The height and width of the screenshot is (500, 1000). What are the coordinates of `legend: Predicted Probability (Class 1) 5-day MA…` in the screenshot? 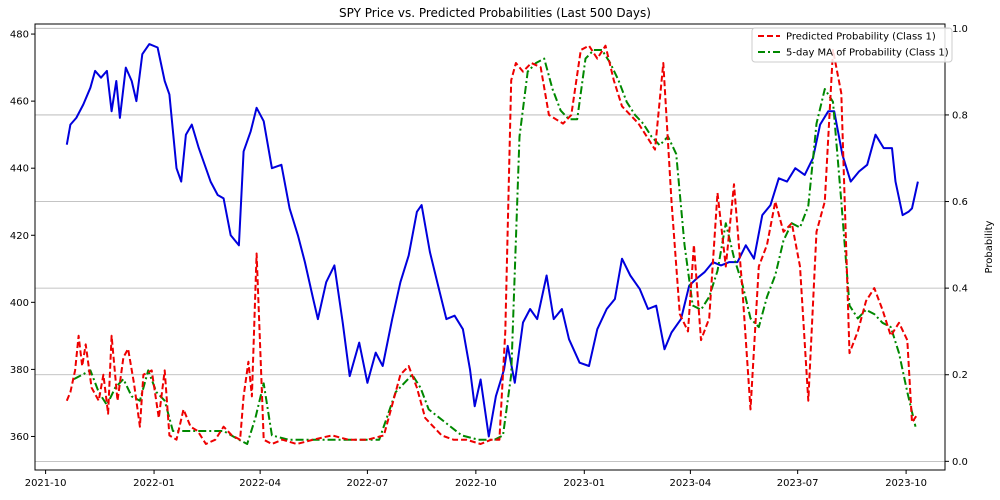 It's located at (852, 45).